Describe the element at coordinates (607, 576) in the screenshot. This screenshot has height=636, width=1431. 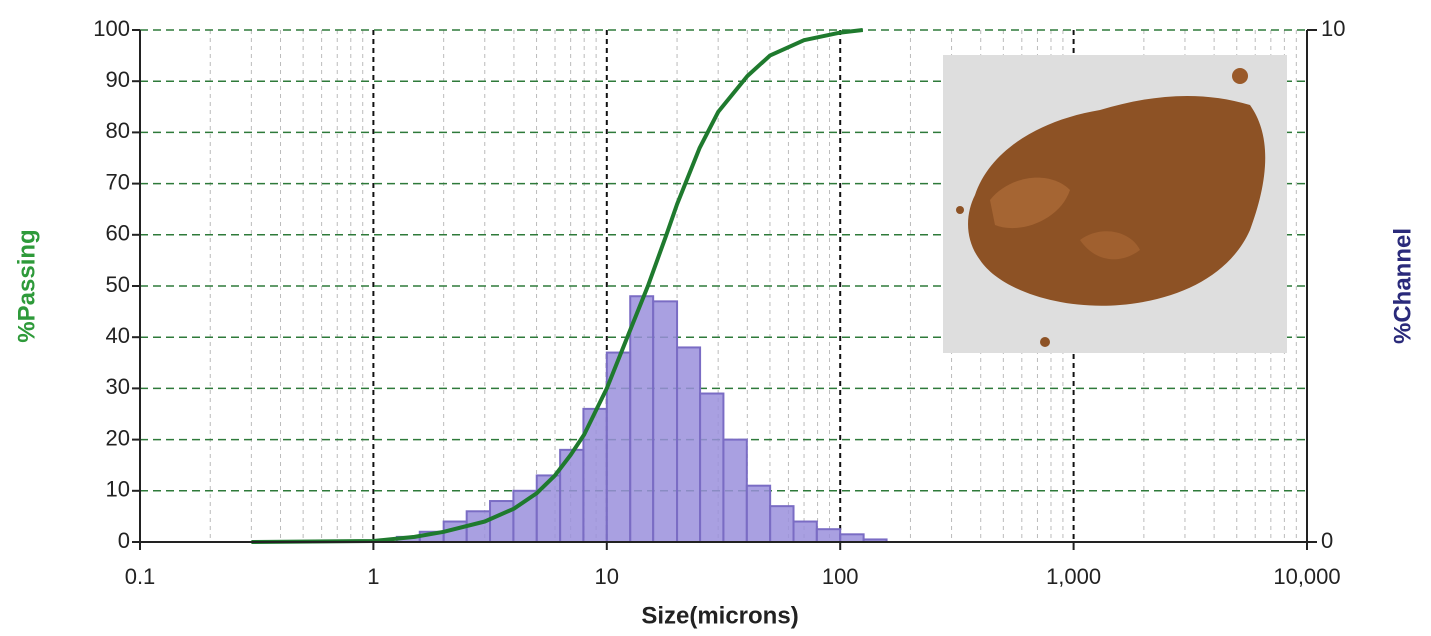
I see `x-tick-label: 10` at that location.